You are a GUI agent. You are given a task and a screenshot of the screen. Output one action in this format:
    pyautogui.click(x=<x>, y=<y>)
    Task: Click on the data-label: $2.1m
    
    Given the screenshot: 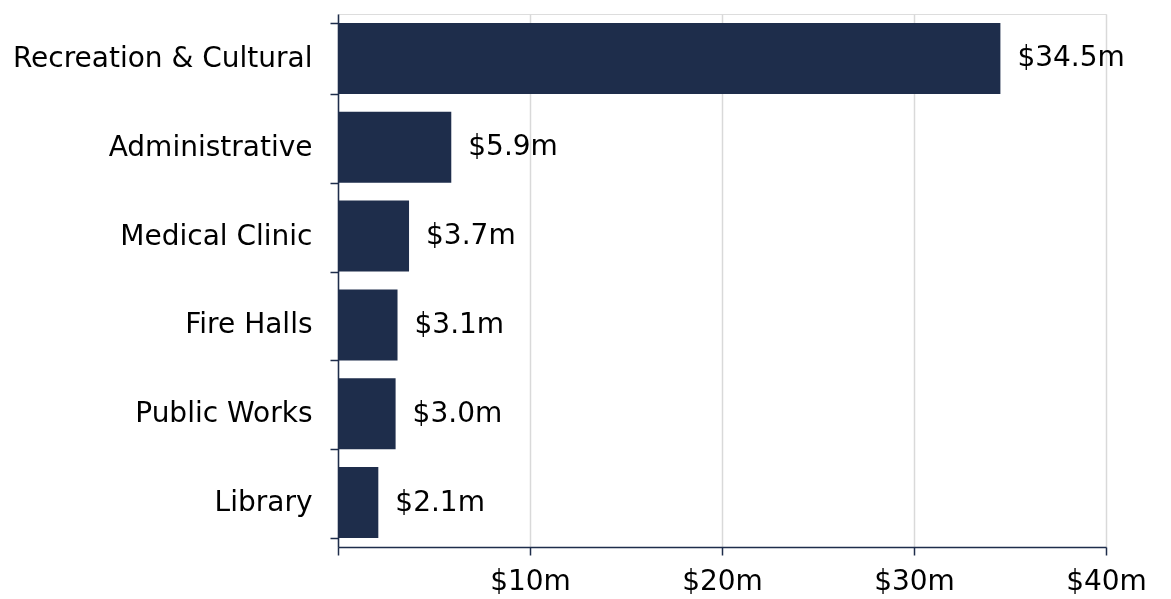 What is the action you would take?
    pyautogui.click(x=440, y=501)
    